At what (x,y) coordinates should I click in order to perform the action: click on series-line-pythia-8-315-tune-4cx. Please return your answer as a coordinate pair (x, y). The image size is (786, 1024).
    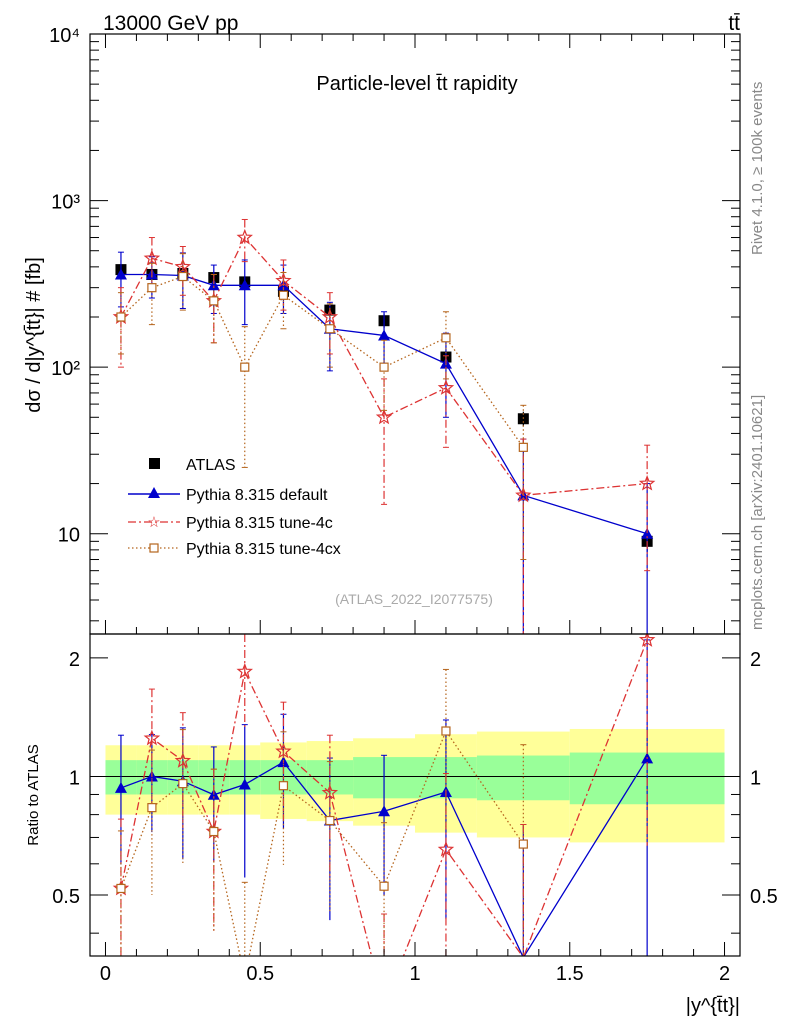
    Looking at the image, I should click on (322, 361).